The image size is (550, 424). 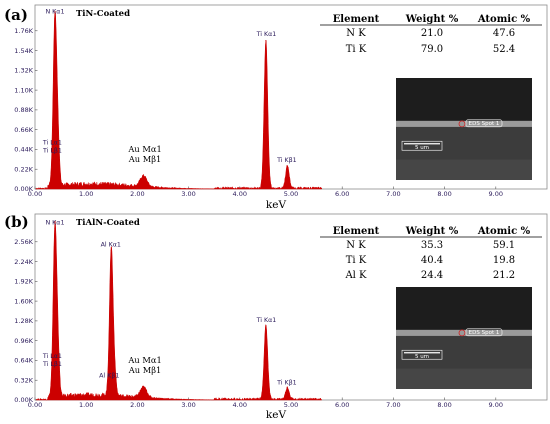 I want to click on table-cell: 21.2, so click(x=504, y=275).